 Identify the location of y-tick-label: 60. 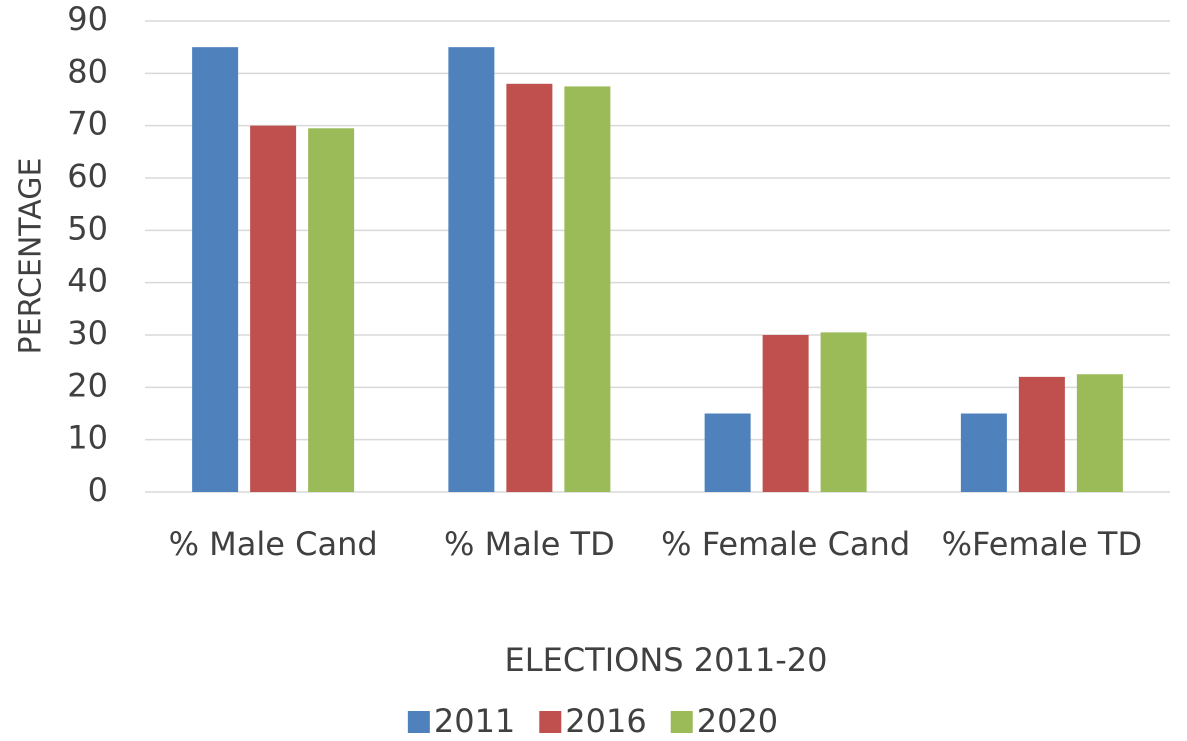
(87, 176).